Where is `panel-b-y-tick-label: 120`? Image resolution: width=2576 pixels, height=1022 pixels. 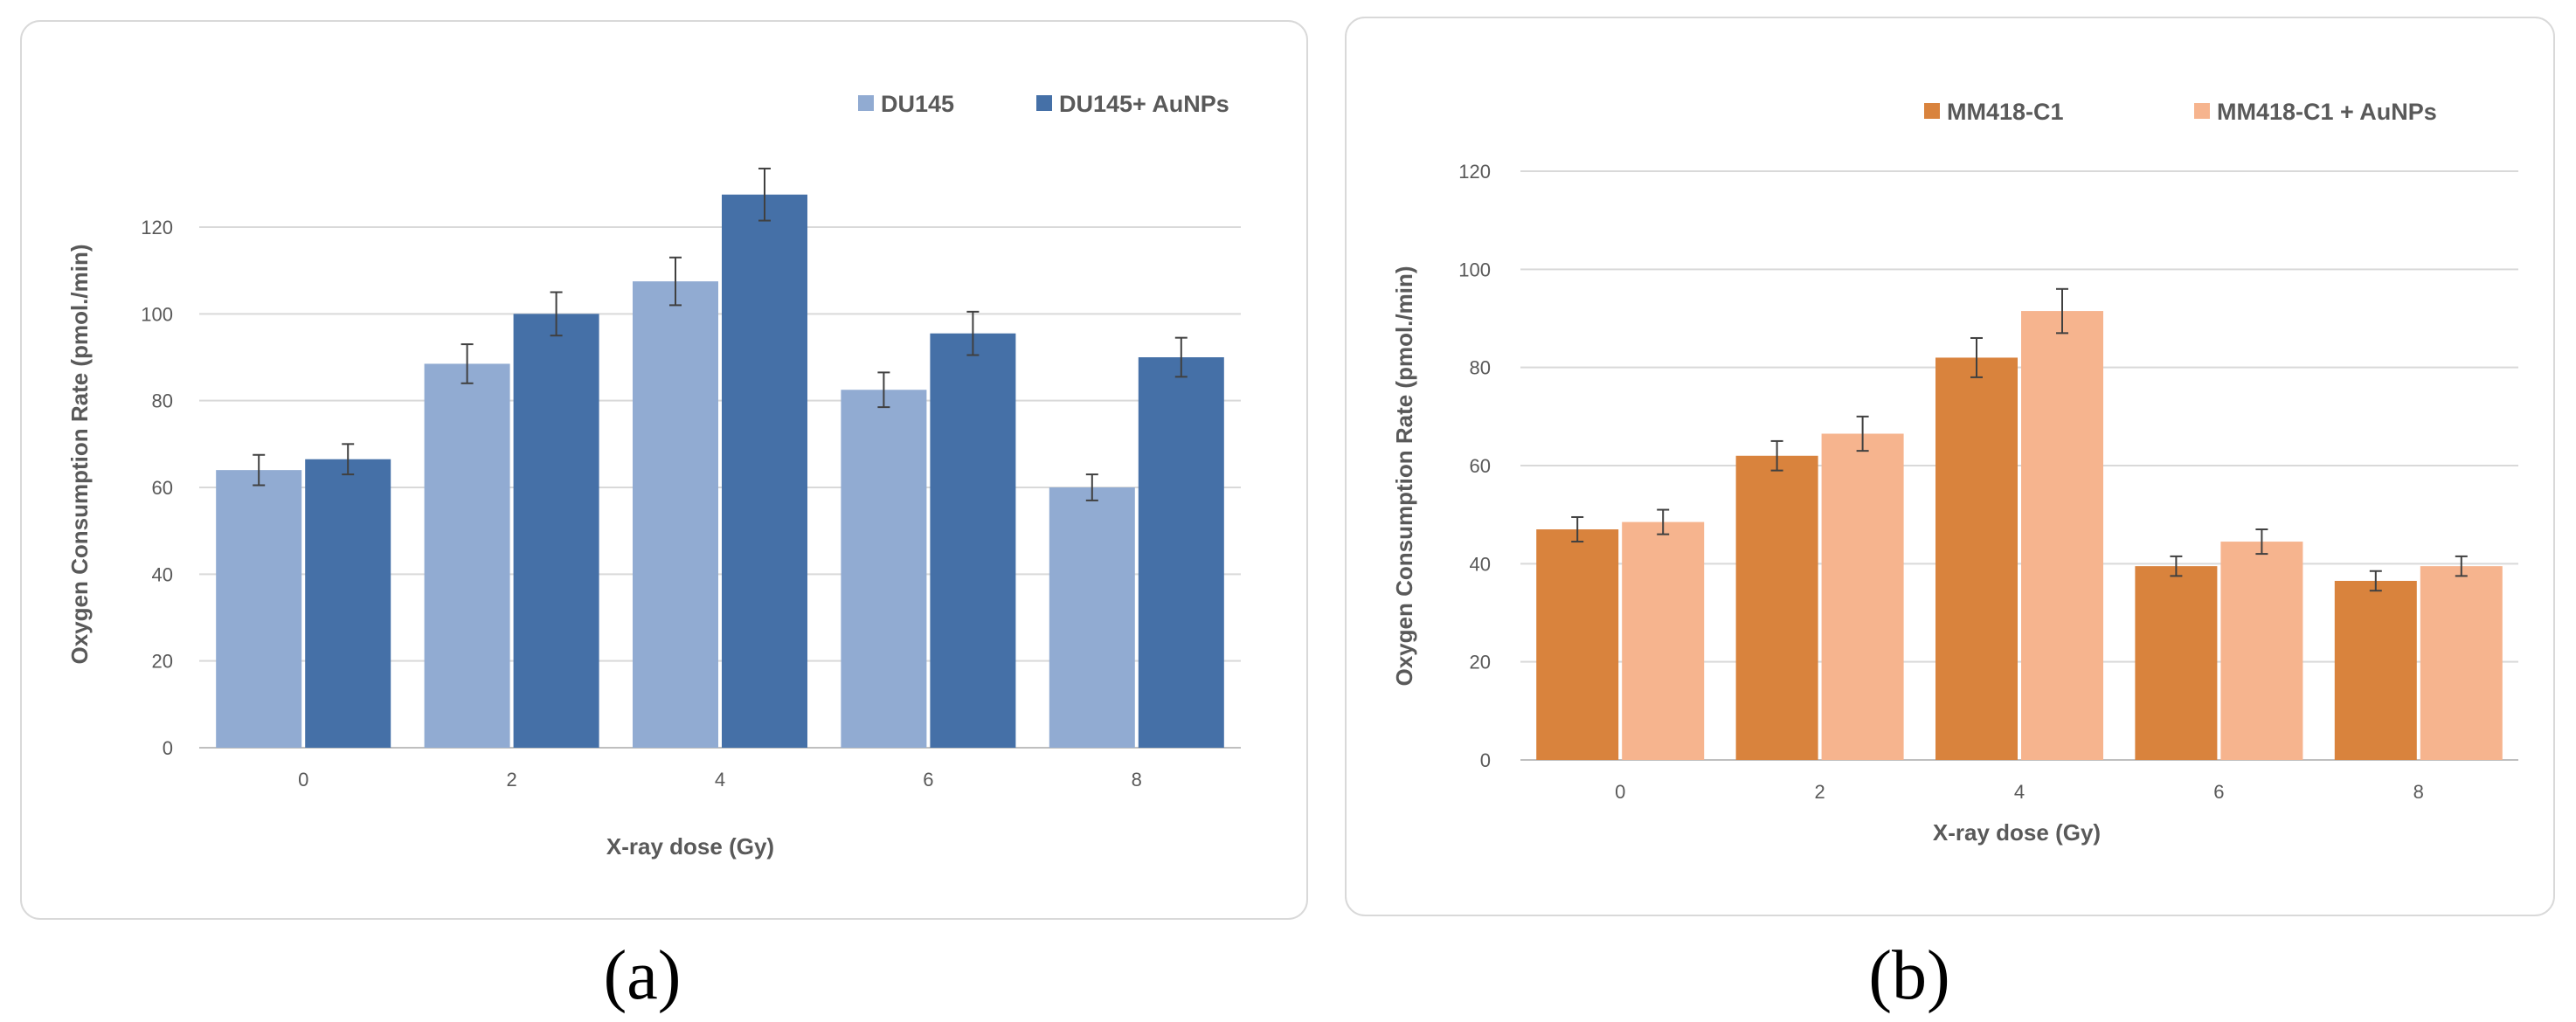
panel-b-y-tick-label: 120 is located at coordinates (1474, 172).